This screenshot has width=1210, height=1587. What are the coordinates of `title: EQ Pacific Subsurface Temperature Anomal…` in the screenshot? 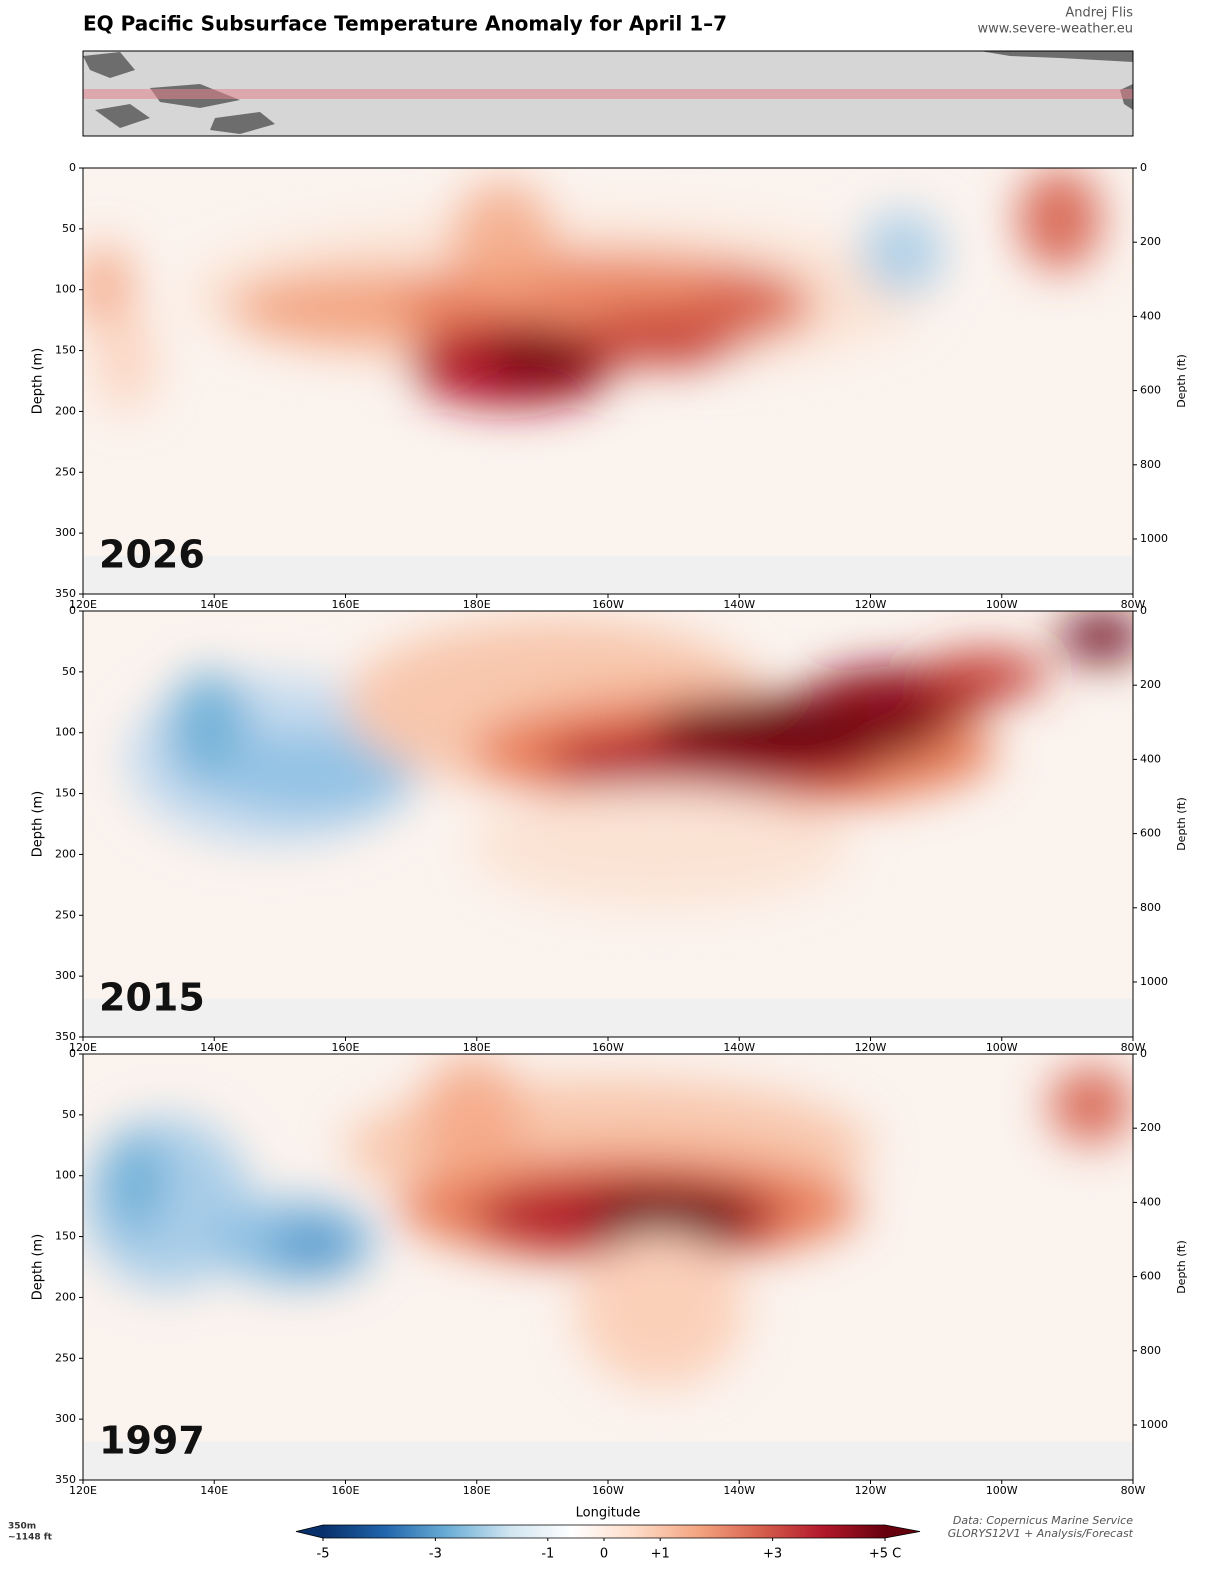 It's located at (405, 24).